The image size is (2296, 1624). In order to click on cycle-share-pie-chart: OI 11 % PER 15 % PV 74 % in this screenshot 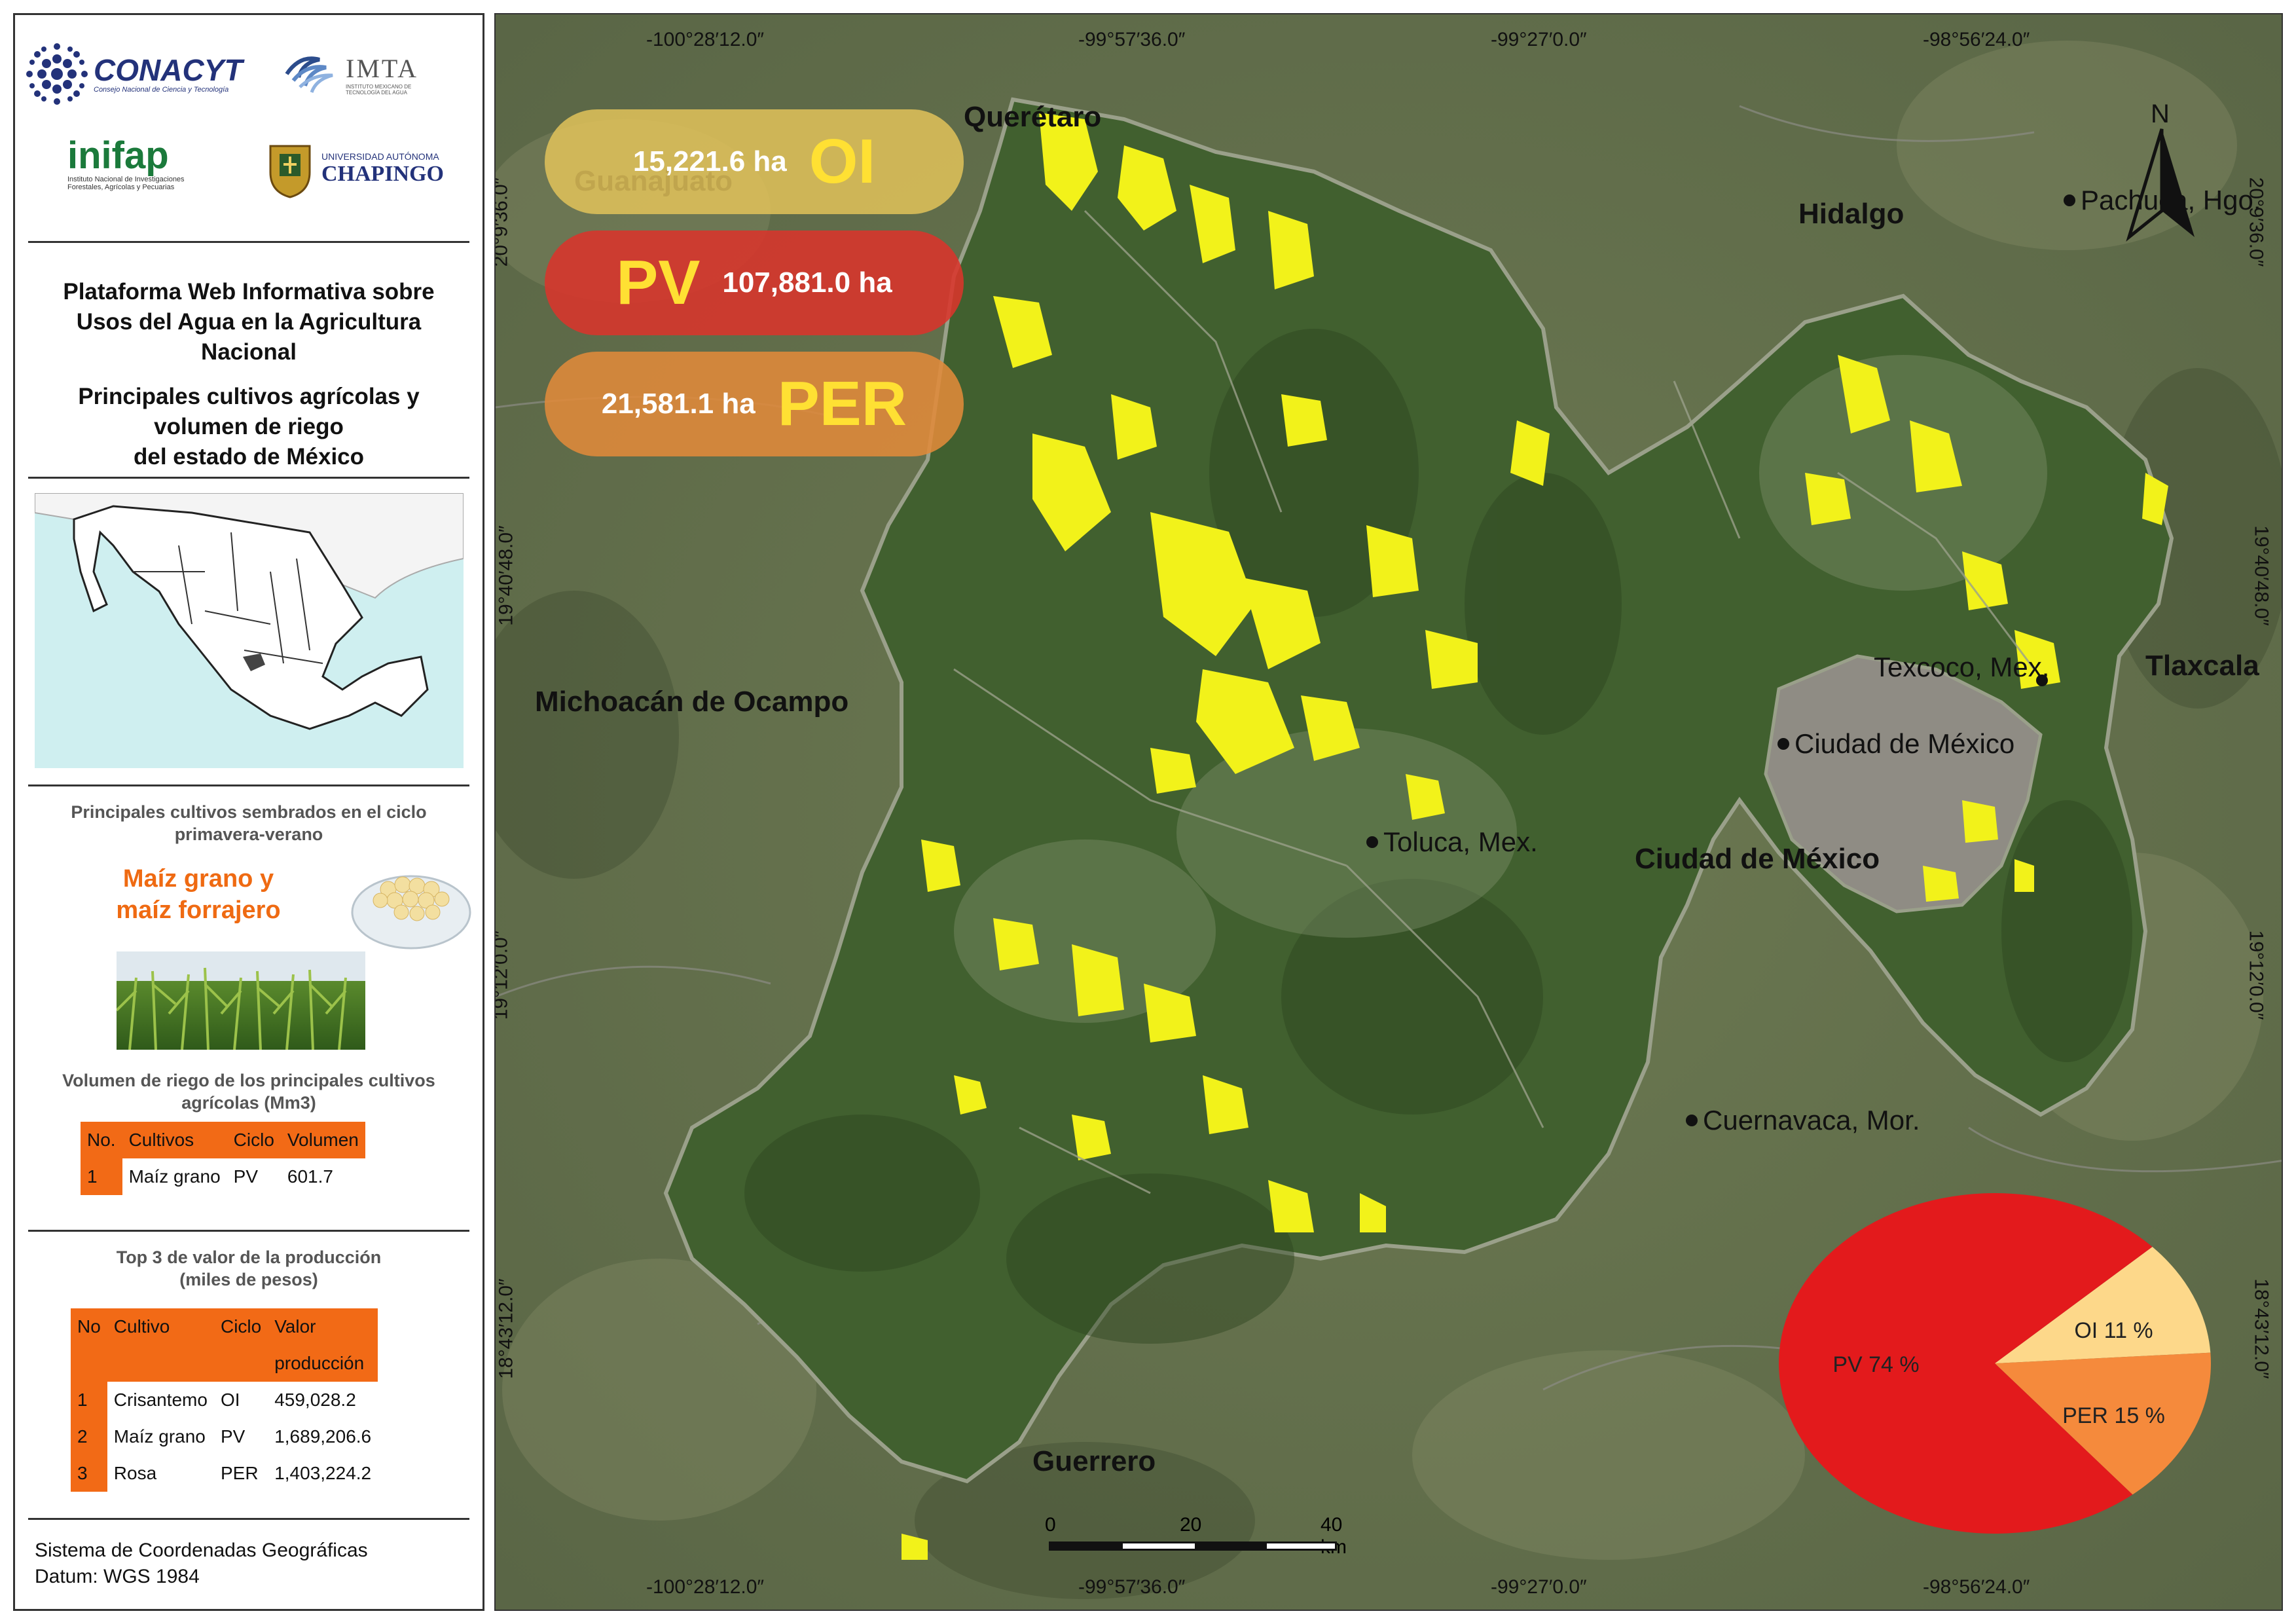, I will do `click(1995, 1363)`.